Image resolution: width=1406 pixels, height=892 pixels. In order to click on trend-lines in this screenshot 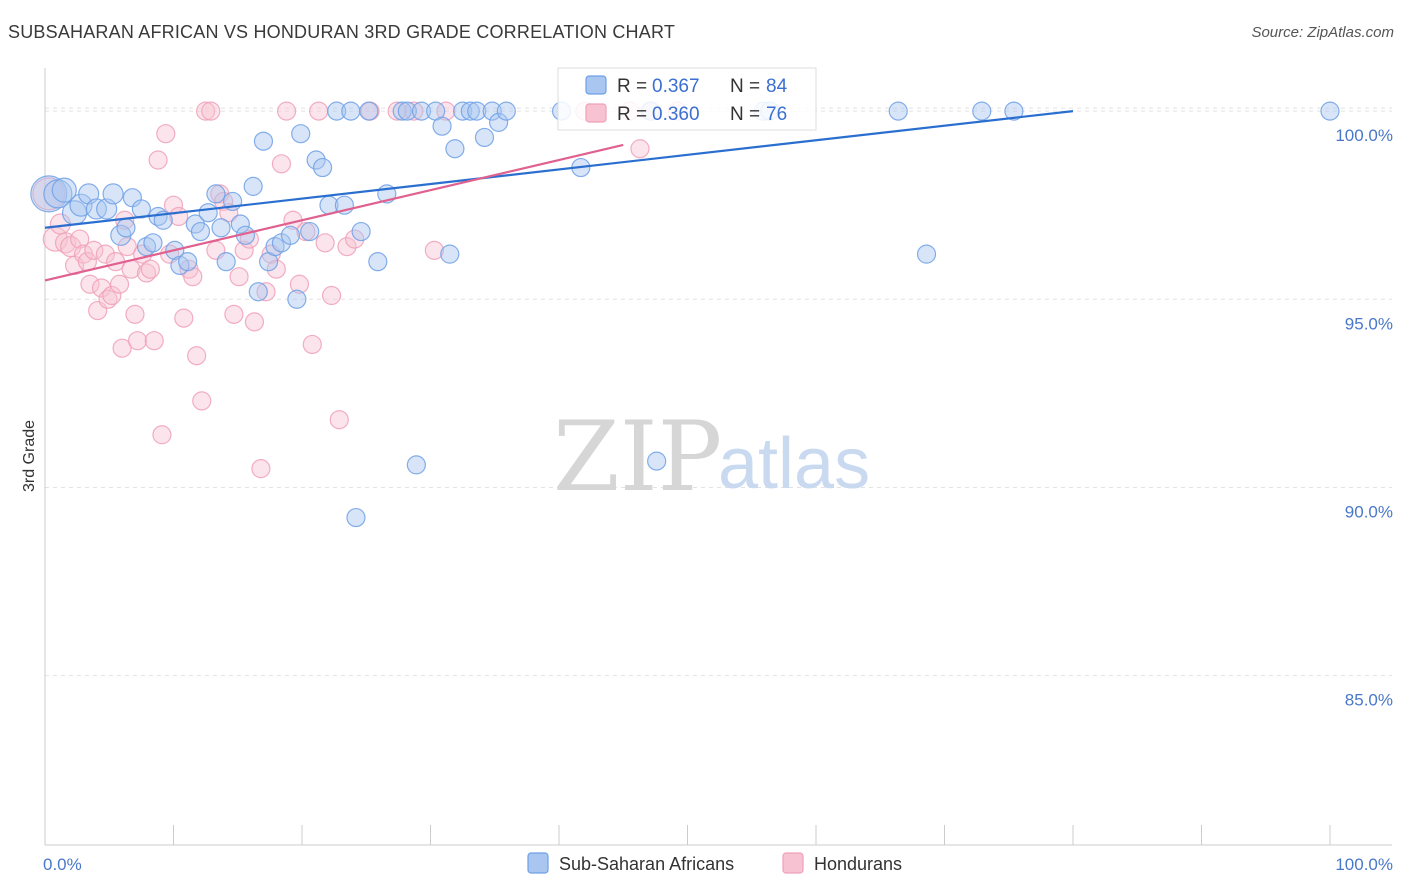, I will do `click(559, 196)`.